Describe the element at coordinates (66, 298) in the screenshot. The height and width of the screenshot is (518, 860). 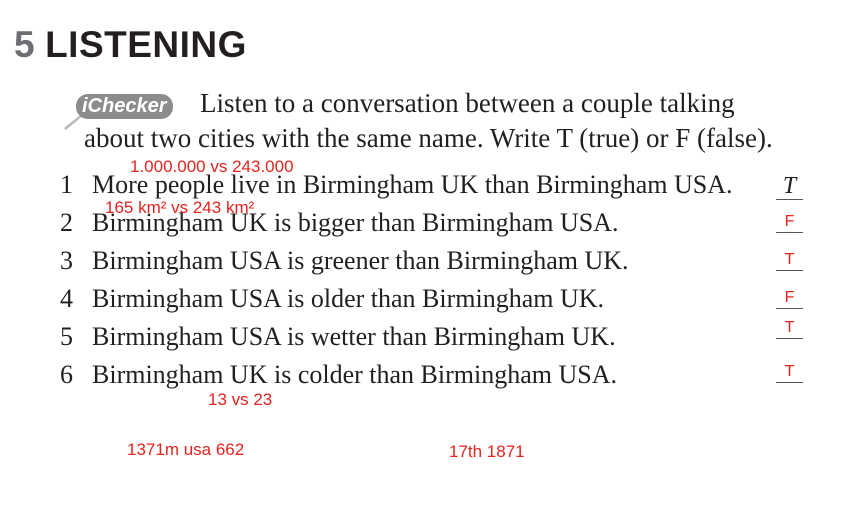
I see `statement-number: 4` at that location.